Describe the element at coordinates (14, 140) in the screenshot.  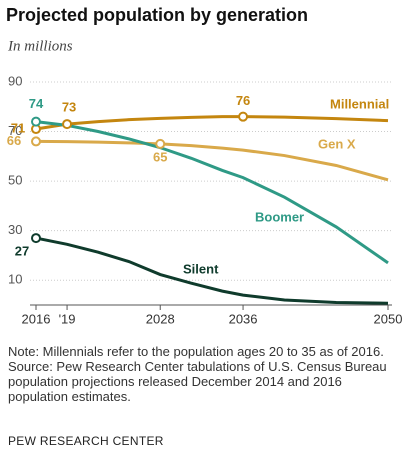
I see `data-label: 66` at that location.